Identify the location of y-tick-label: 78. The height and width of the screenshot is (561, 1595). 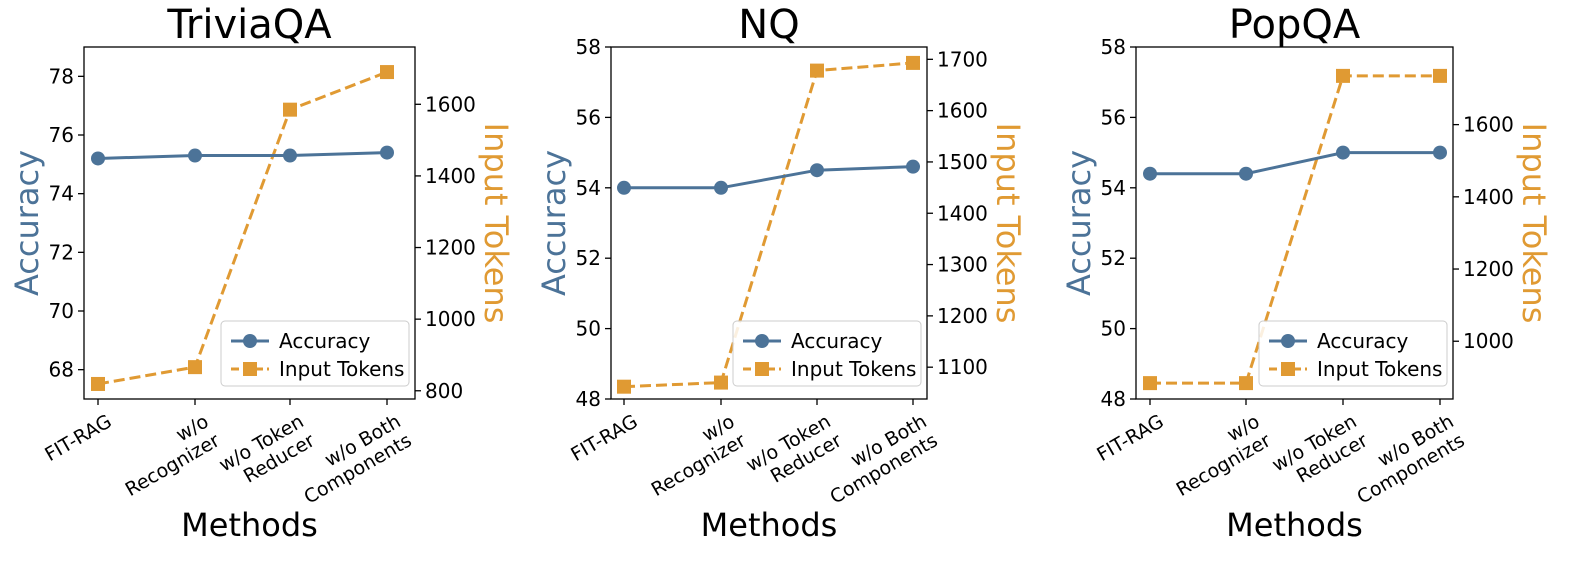
(61, 76).